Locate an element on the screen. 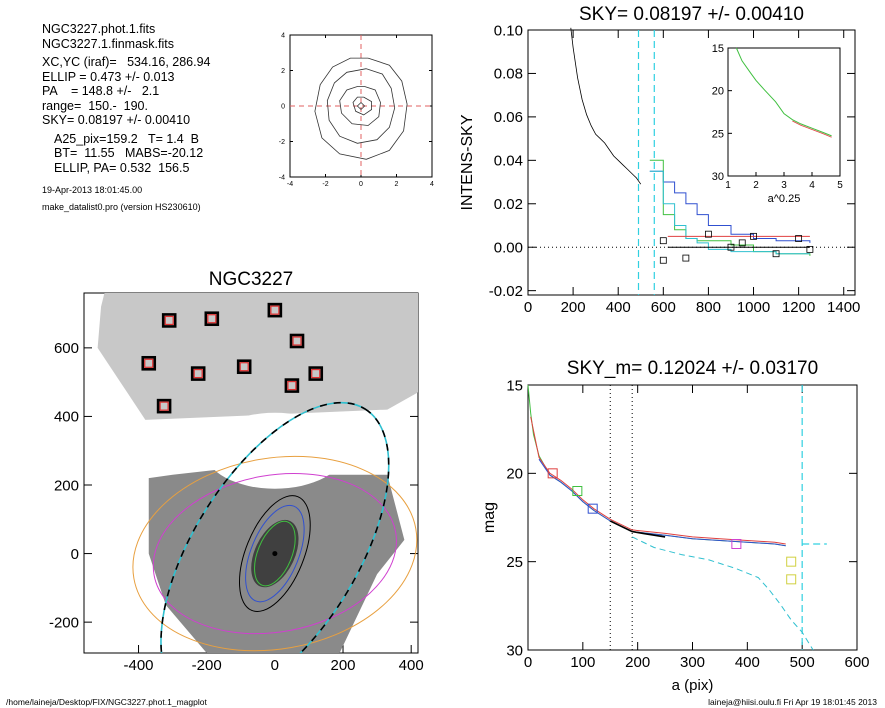 This screenshot has height=708, width=885. position-angle: PA = 148.8 +/- 2.1 is located at coordinates (101, 91).